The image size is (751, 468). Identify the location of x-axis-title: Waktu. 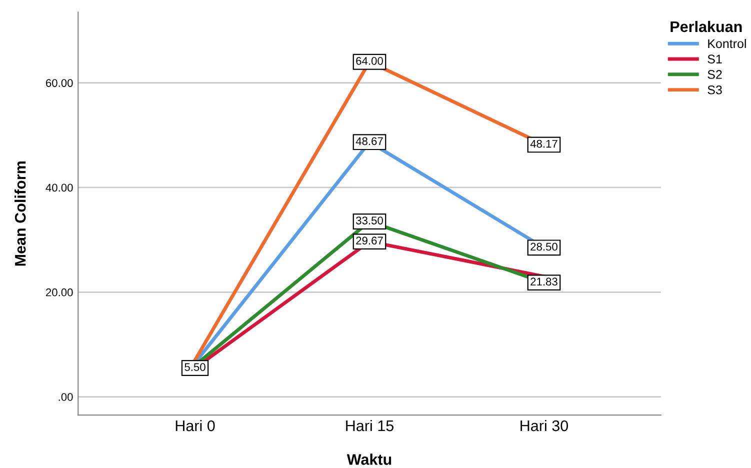
(369, 459).